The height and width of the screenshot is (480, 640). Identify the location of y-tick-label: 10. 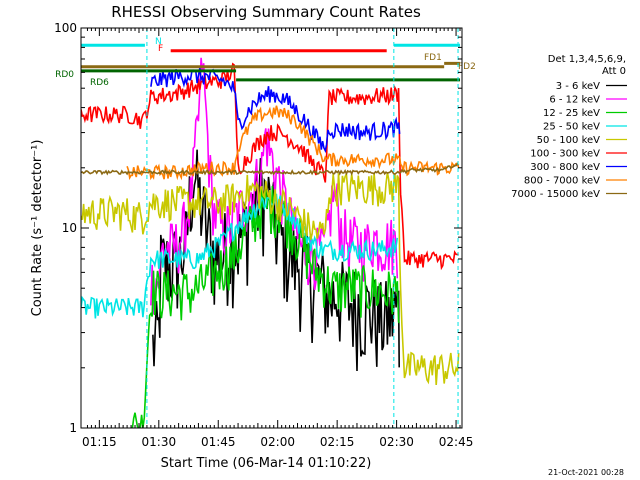
(69, 228).